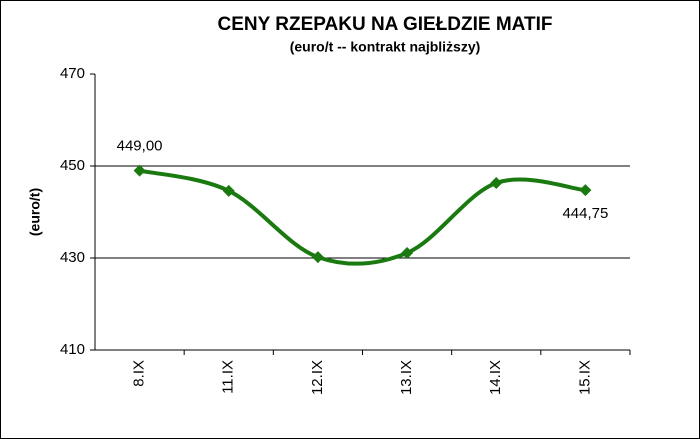 This screenshot has height=439, width=700. What do you see at coordinates (362, 217) in the screenshot?
I see `series-line` at bounding box center [362, 217].